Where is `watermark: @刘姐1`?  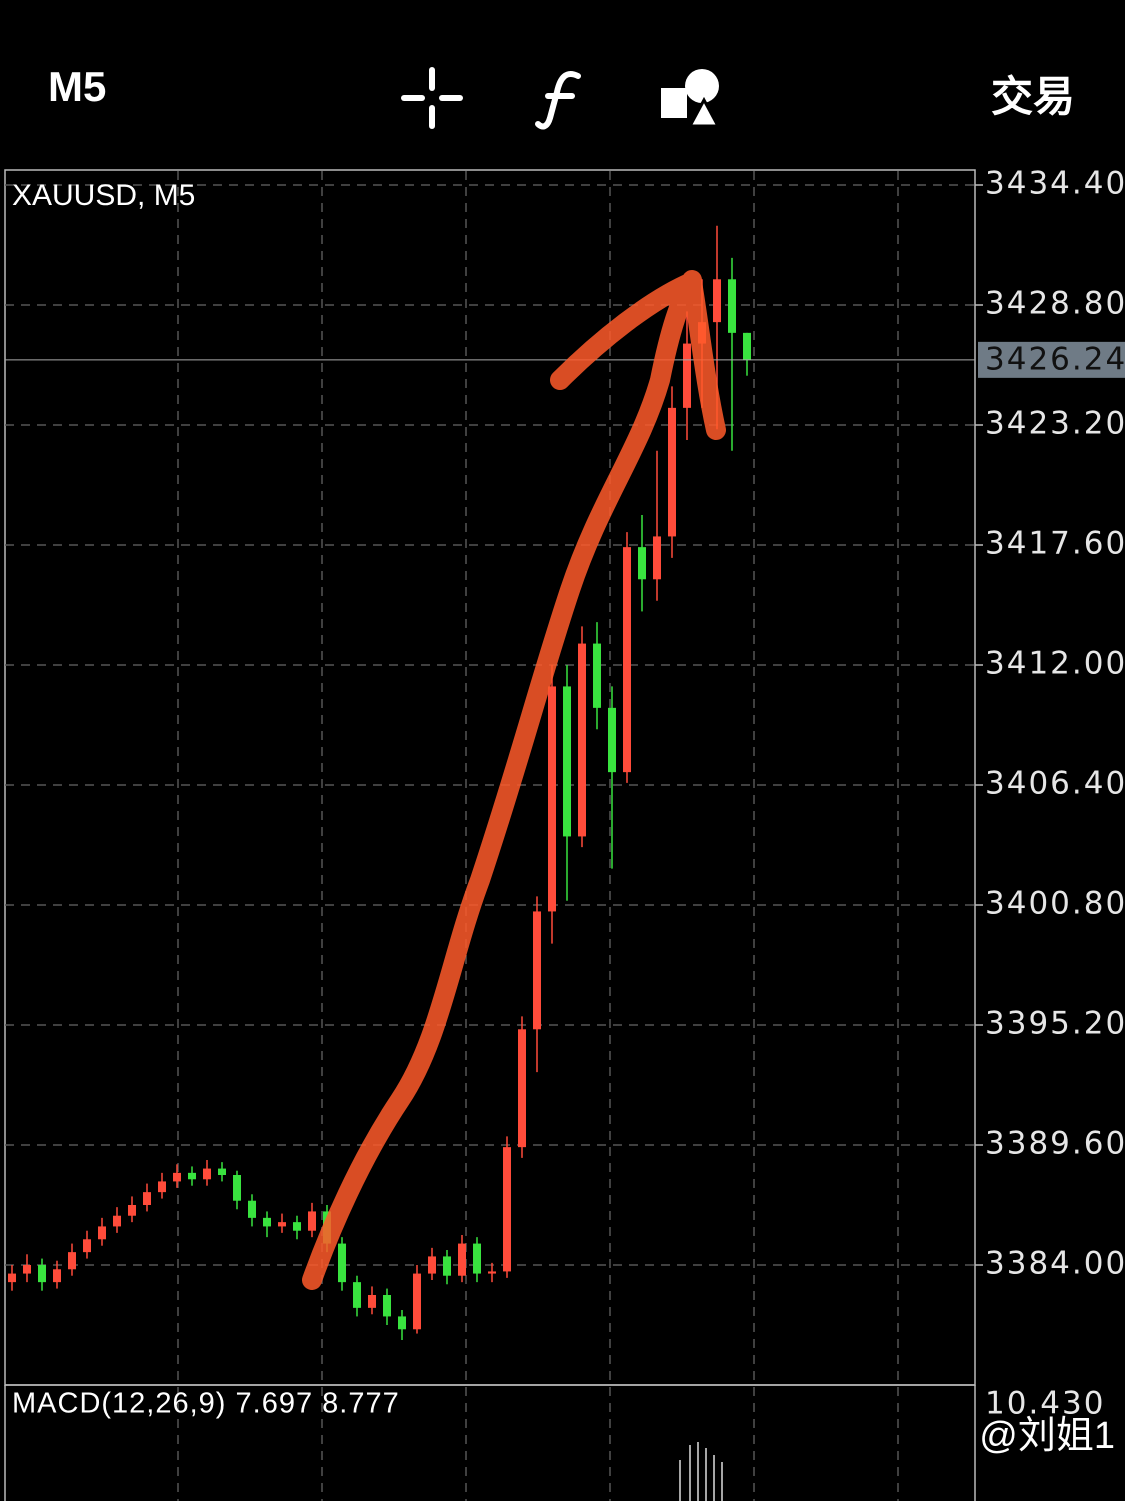 watermark: @刘姐1 is located at coordinates (1047, 1436).